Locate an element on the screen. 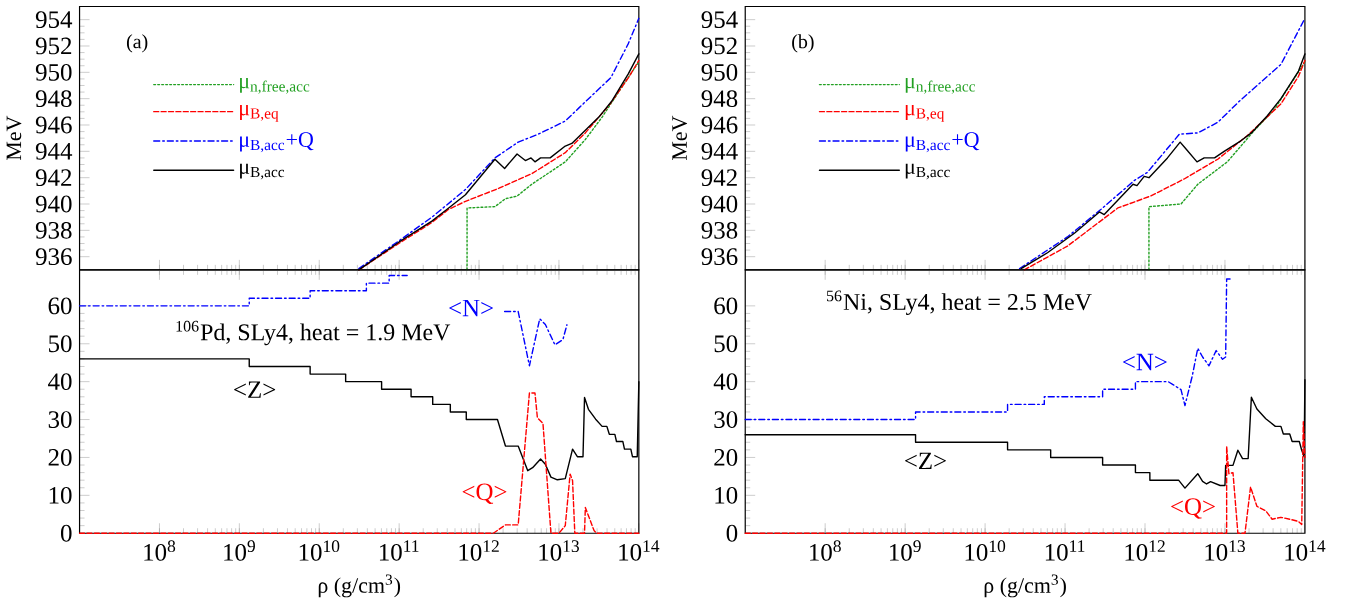  annotation: (a) is located at coordinates (137, 43).